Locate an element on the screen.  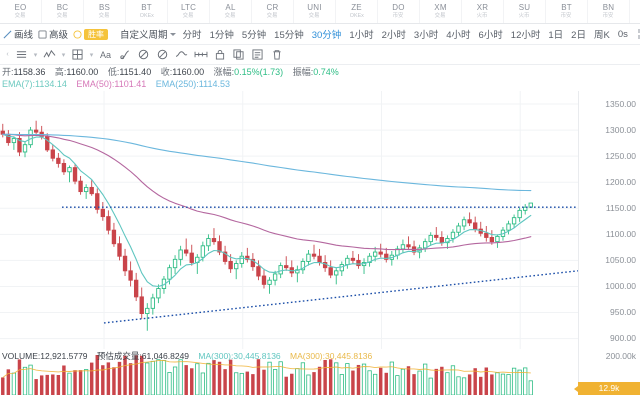
symbol-tab-exchange: OKEx is located at coordinates (356, 15).